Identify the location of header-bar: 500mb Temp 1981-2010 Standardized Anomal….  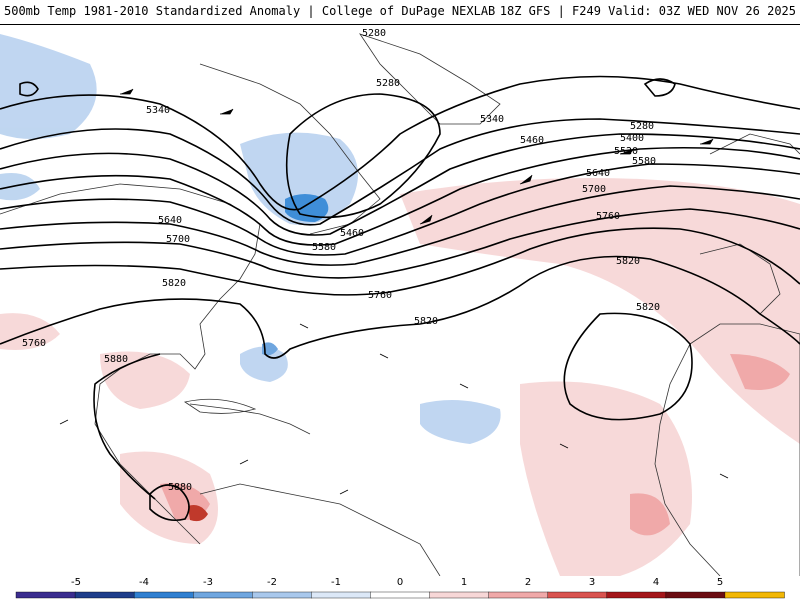
(400, 12).